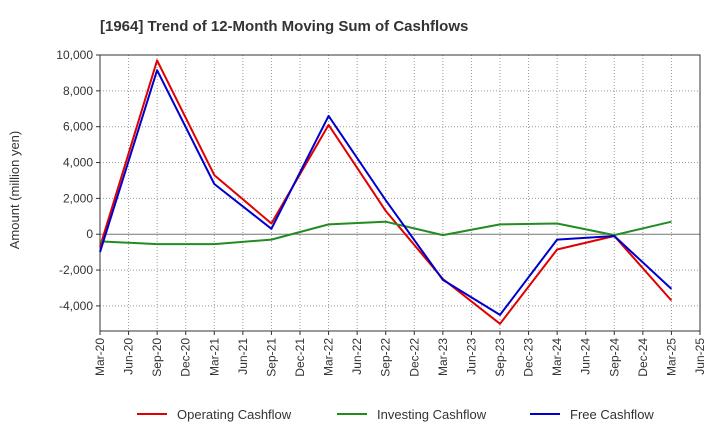  I want to click on x-tick-label: Mar-25, so click(671, 357).